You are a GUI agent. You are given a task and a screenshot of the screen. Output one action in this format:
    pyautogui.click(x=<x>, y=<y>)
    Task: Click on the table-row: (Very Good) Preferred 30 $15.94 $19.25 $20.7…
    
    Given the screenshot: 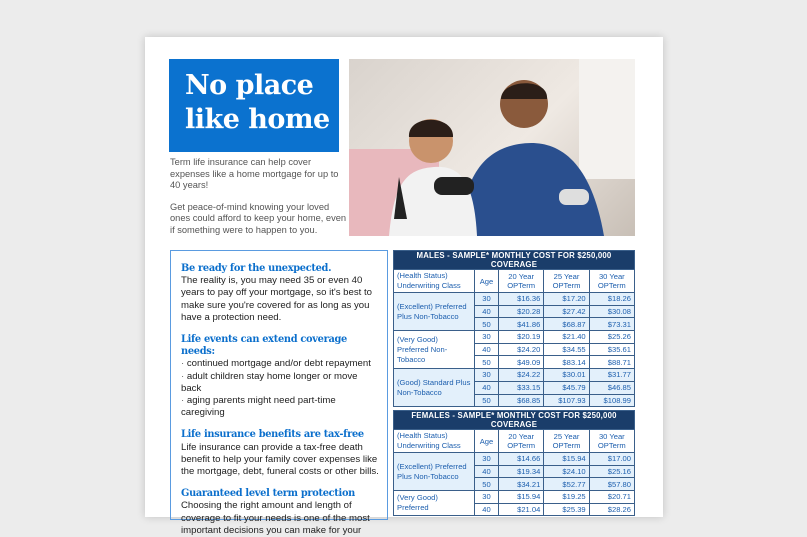 What is the action you would take?
    pyautogui.click(x=514, y=503)
    